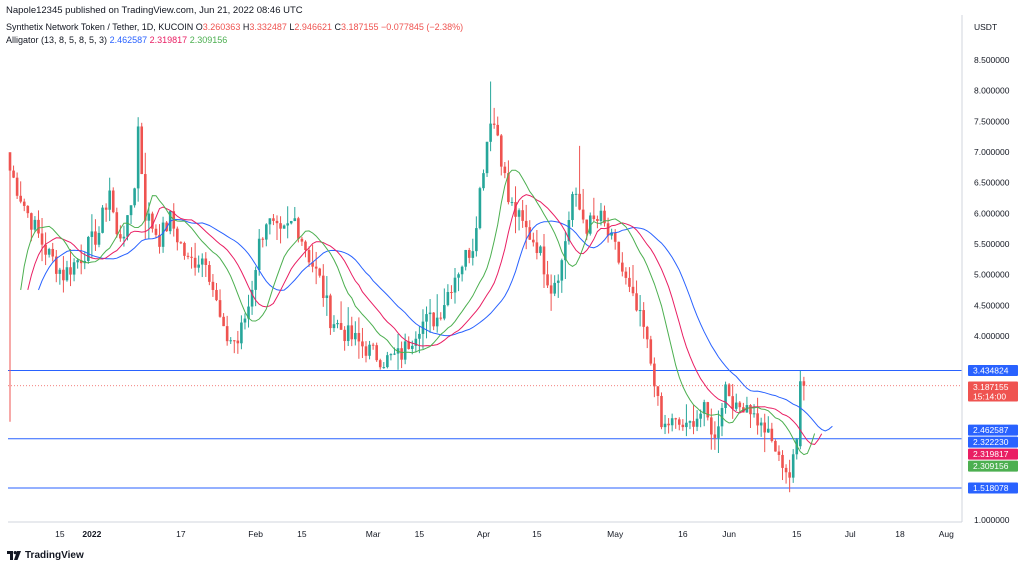  I want to click on tradingview-logo: TradingView, so click(45, 555).